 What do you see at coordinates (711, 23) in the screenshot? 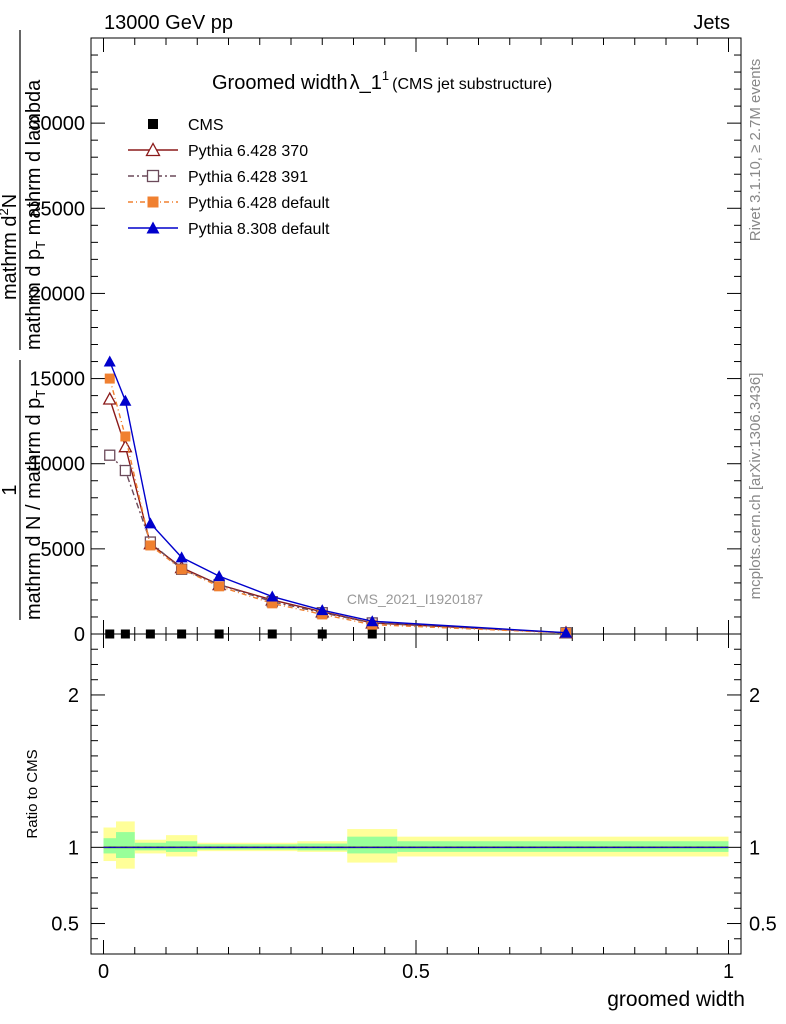
I see `header-process-label: Jets` at bounding box center [711, 23].